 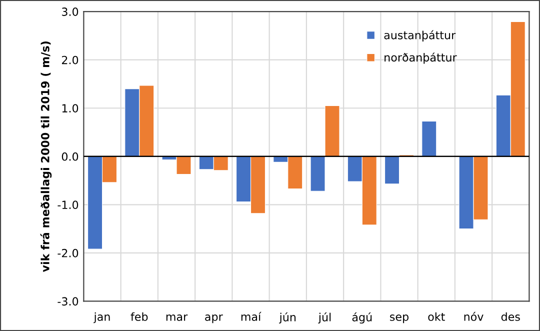 I want to click on x-tick-label: apr, so click(x=214, y=319).